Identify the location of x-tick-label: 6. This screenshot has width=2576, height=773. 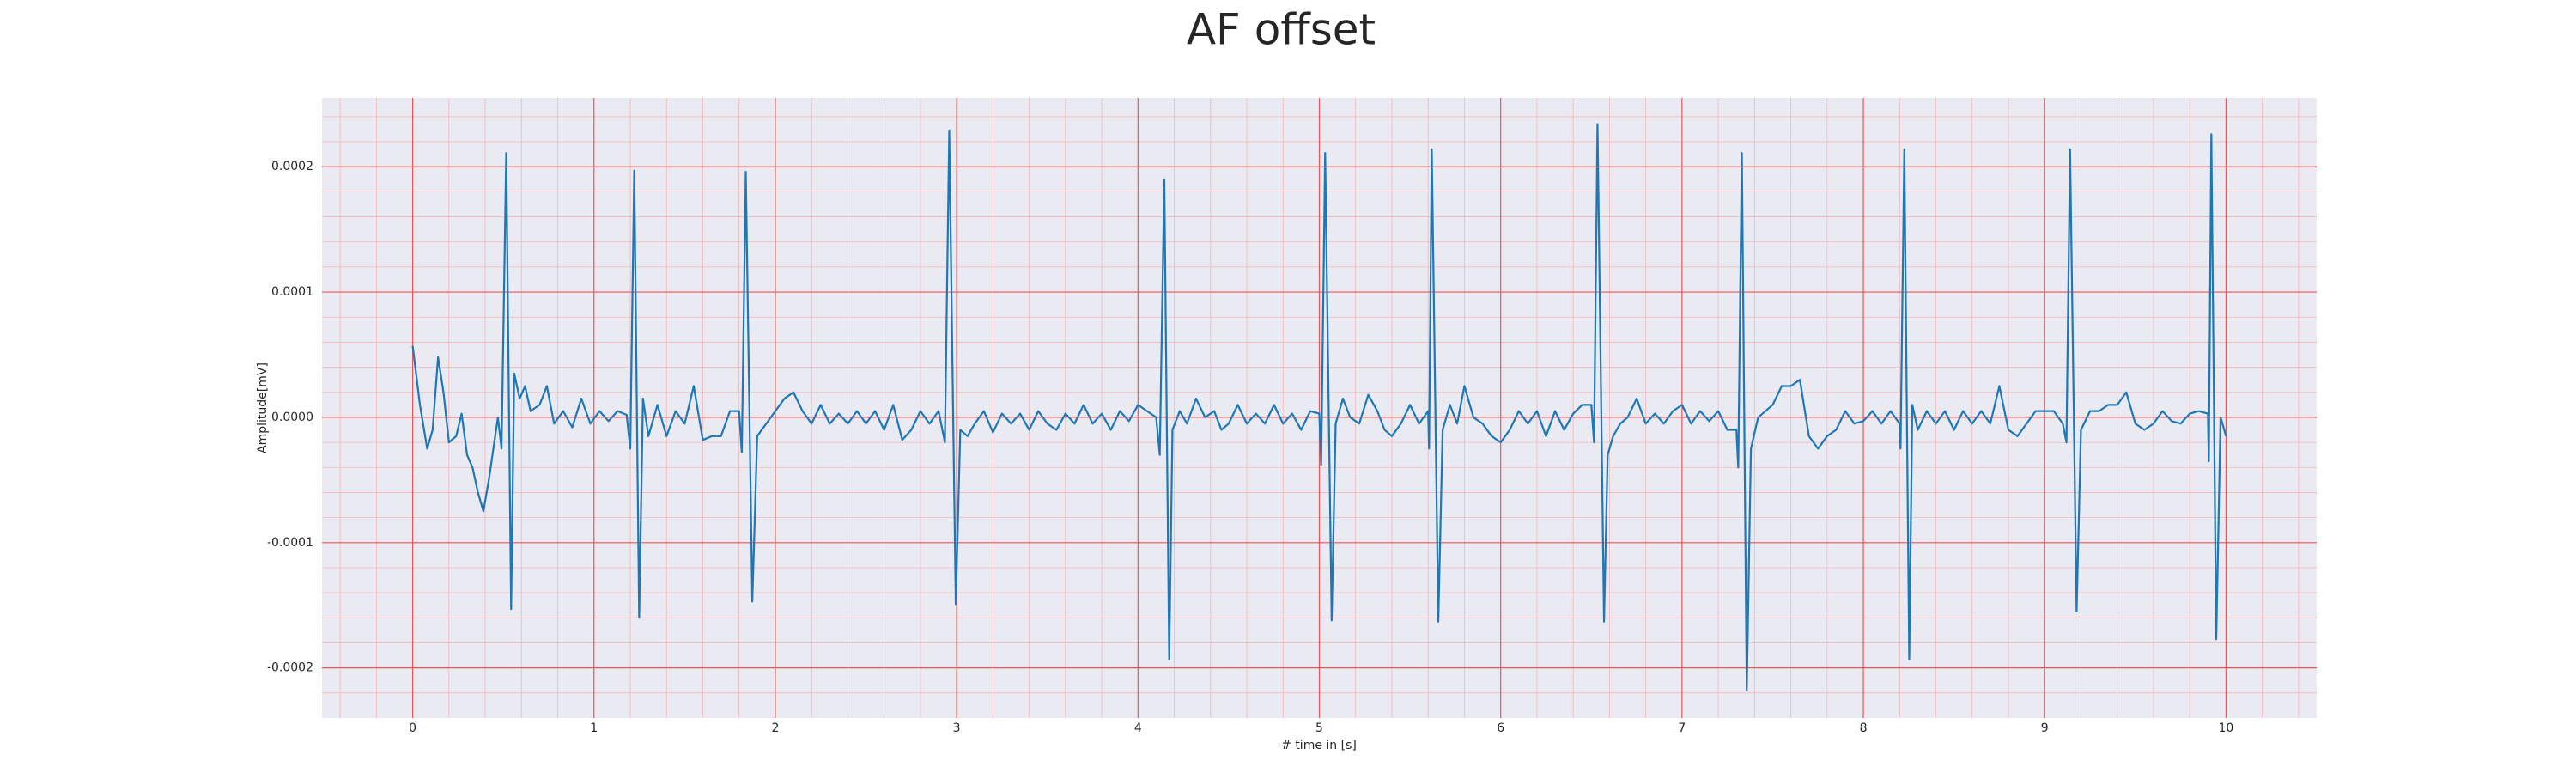
(1500, 728).